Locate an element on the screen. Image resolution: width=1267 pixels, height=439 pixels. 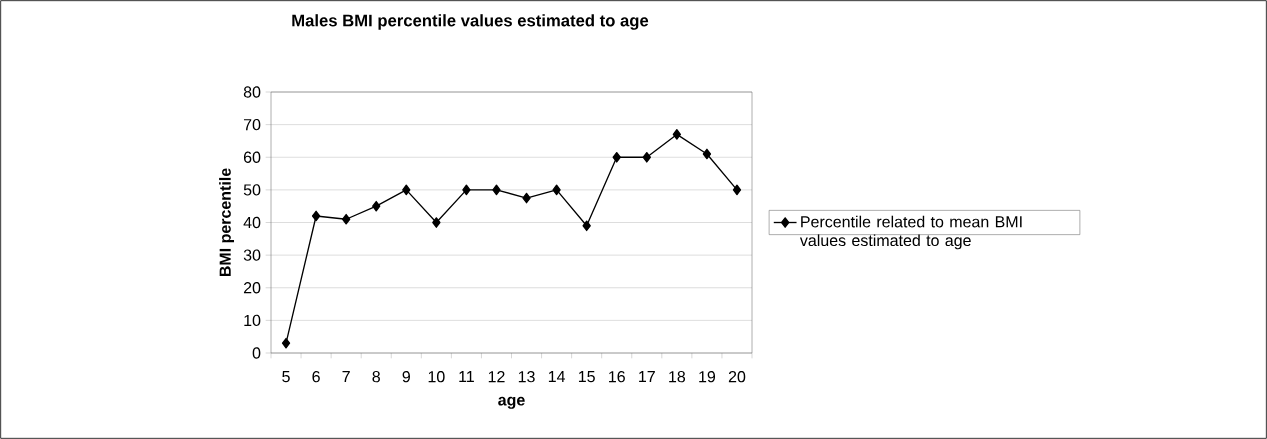
x-tick-label: 5 is located at coordinates (286, 377).